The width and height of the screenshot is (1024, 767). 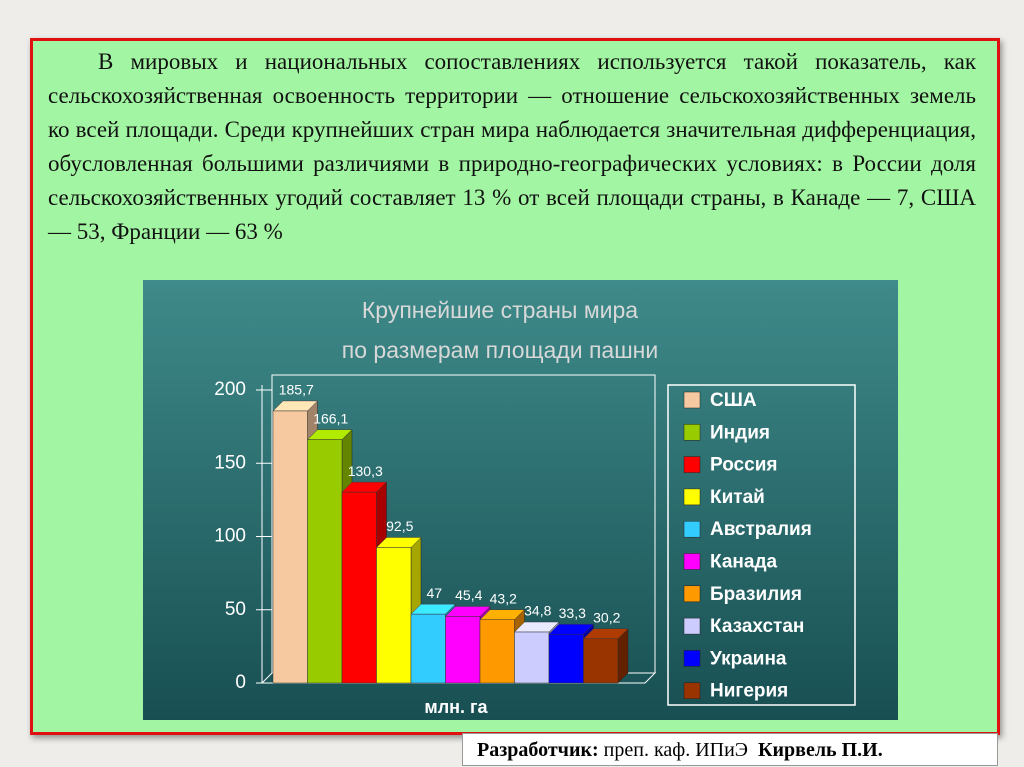 What do you see at coordinates (737, 497) in the screenshot?
I see `legend-label: Китай` at bounding box center [737, 497].